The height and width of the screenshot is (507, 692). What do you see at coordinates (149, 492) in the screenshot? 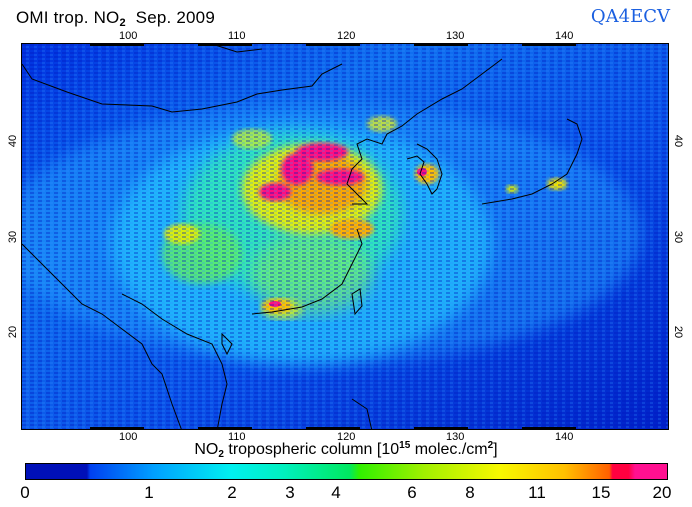
I see `colorbar-tick: 1` at bounding box center [149, 492].